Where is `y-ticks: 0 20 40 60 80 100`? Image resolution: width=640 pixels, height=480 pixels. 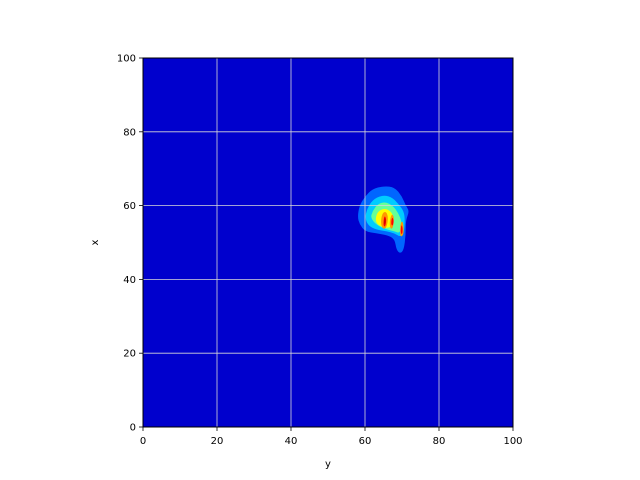 y-ticks: 0 20 40 60 80 100 is located at coordinates (130, 244).